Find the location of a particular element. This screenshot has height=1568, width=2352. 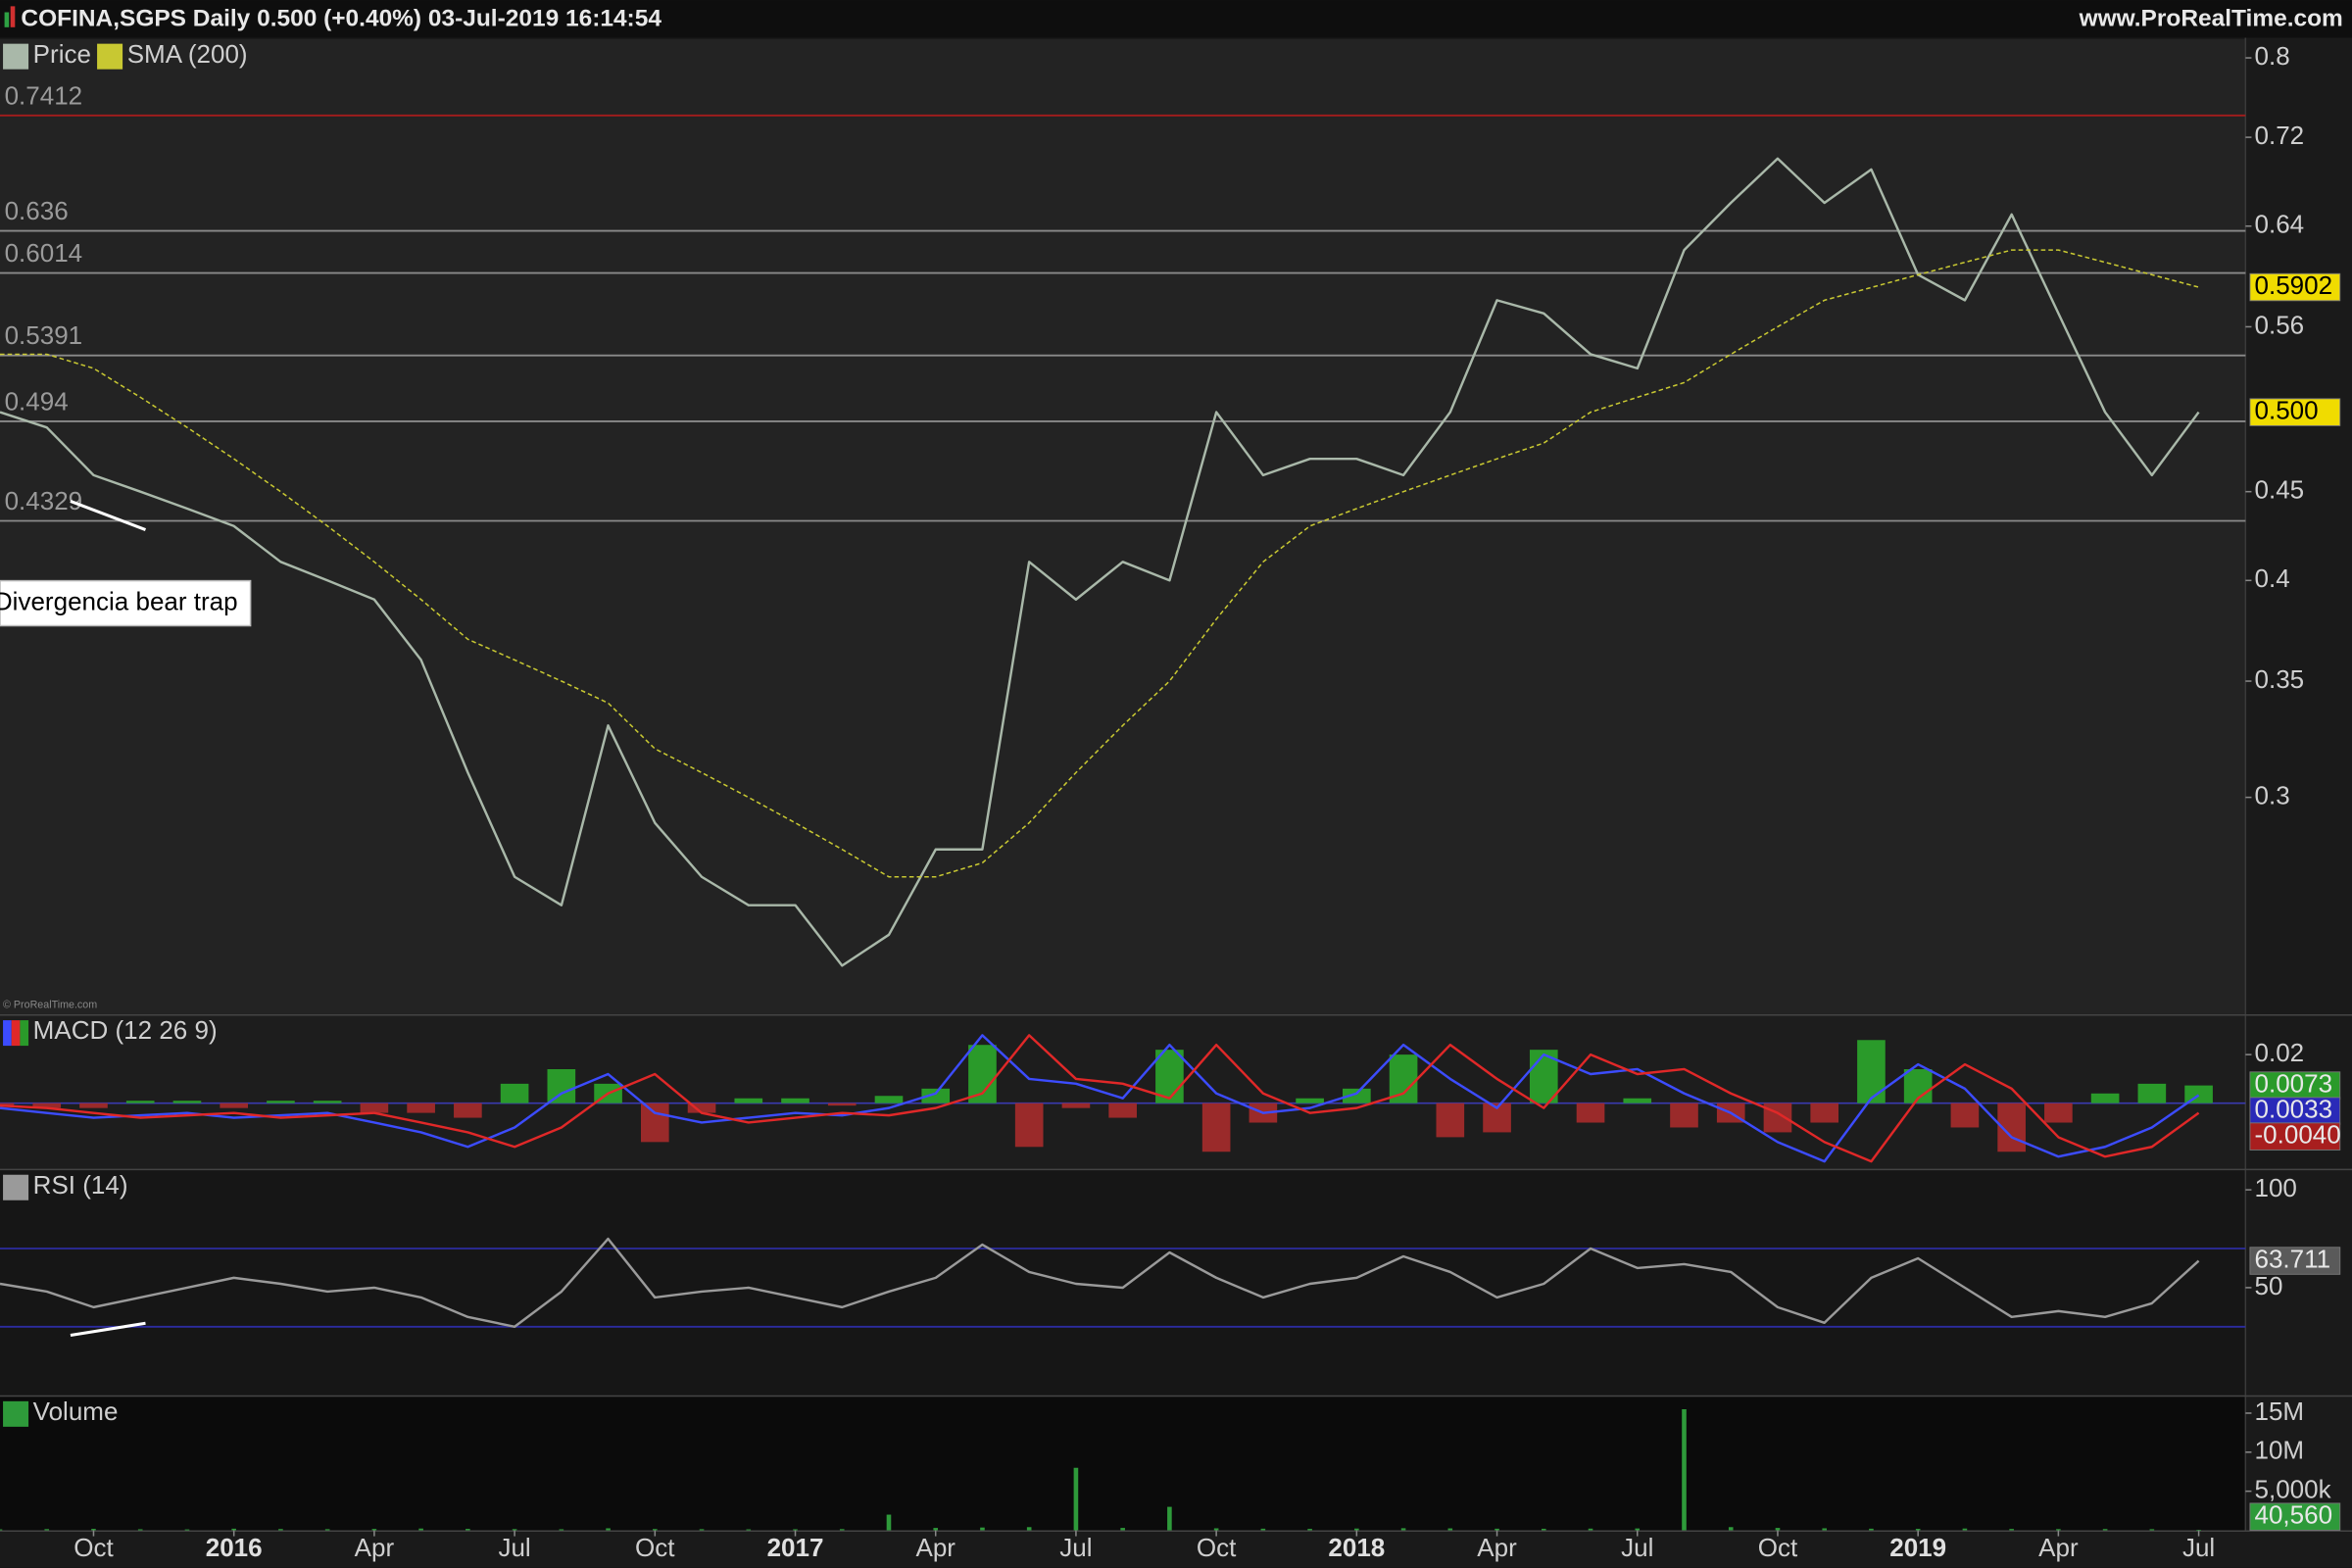

y-tick-label: 5,000k is located at coordinates (2293, 1489).